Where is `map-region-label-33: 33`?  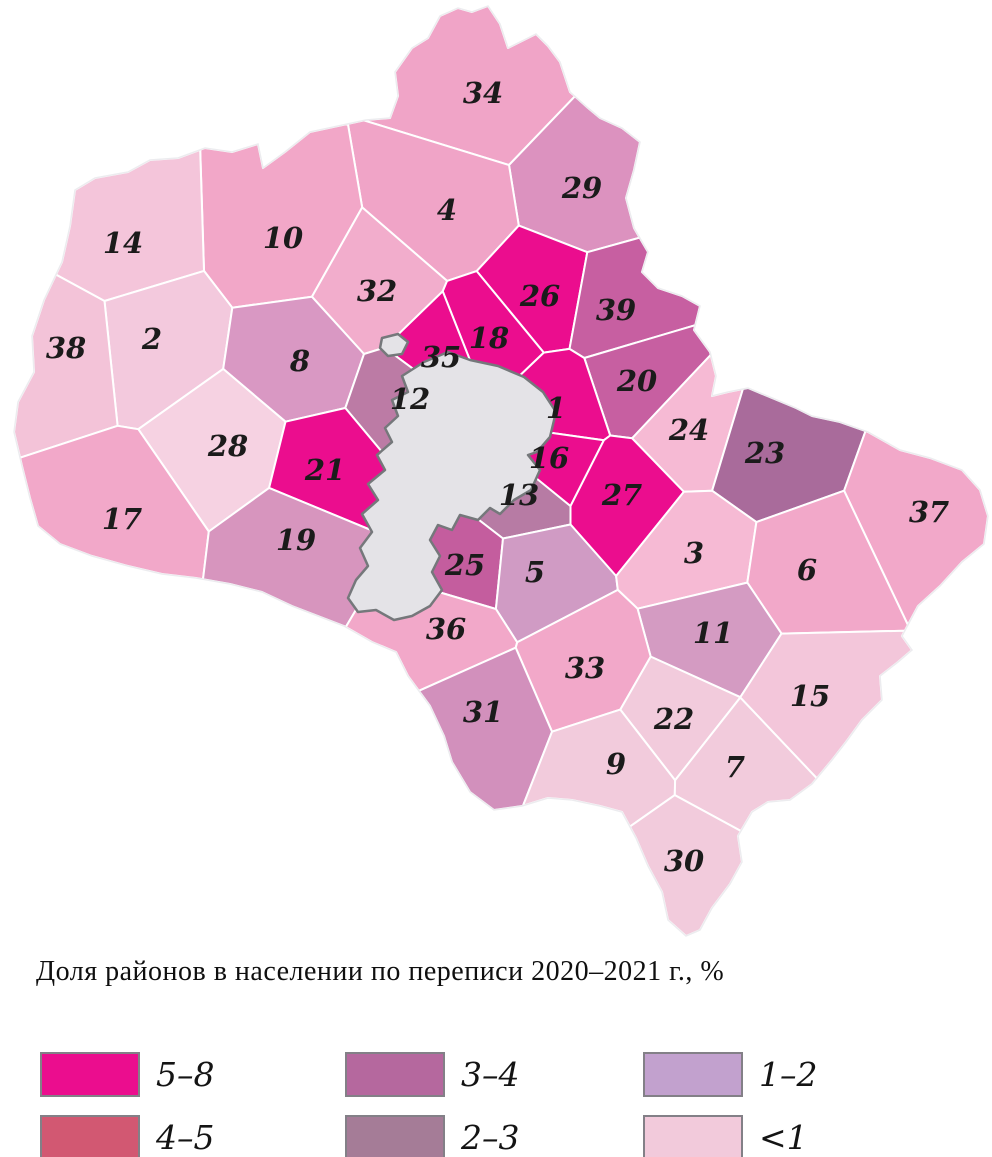
map-region-label-33: 33 is located at coordinates (585, 668).